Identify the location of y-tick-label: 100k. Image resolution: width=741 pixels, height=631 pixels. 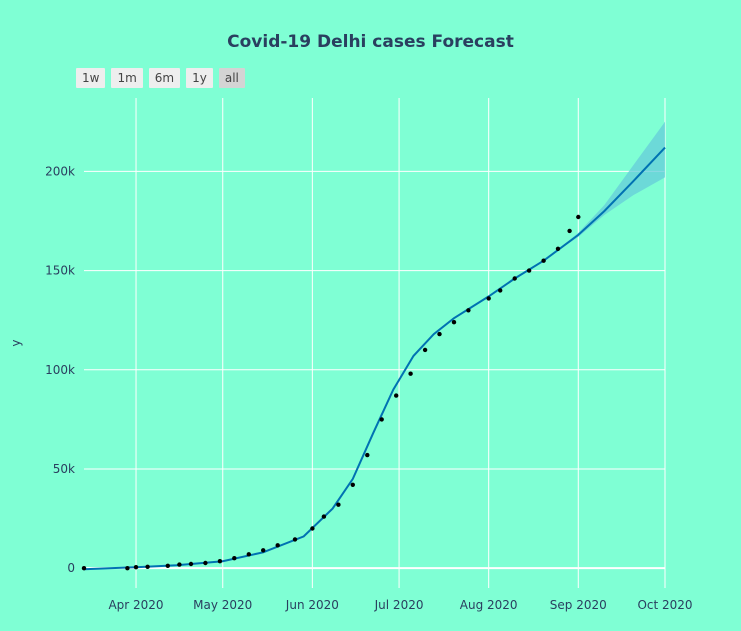
(60, 370).